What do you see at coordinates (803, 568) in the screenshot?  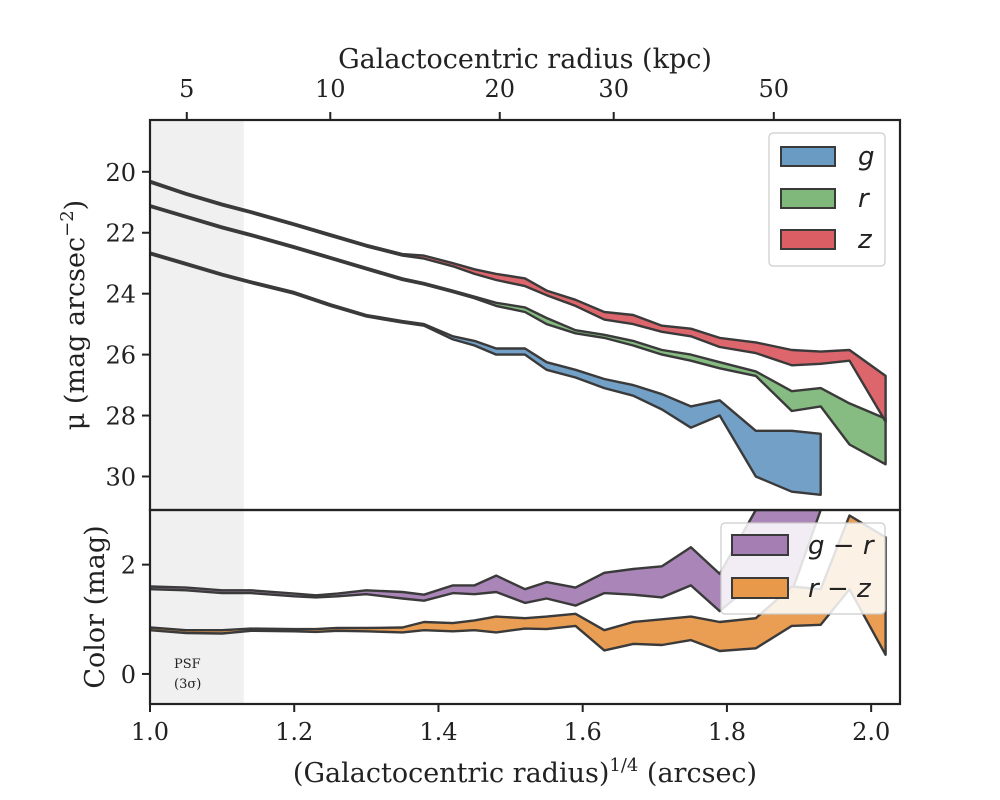 I see `bottom-legend: g − r r − z` at bounding box center [803, 568].